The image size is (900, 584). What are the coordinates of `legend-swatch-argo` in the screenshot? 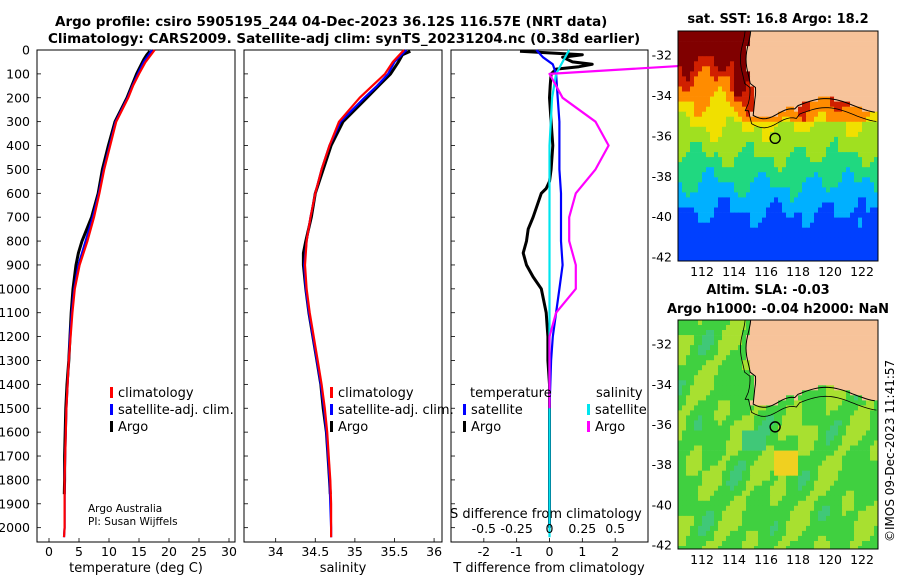 It's located at (331, 426).